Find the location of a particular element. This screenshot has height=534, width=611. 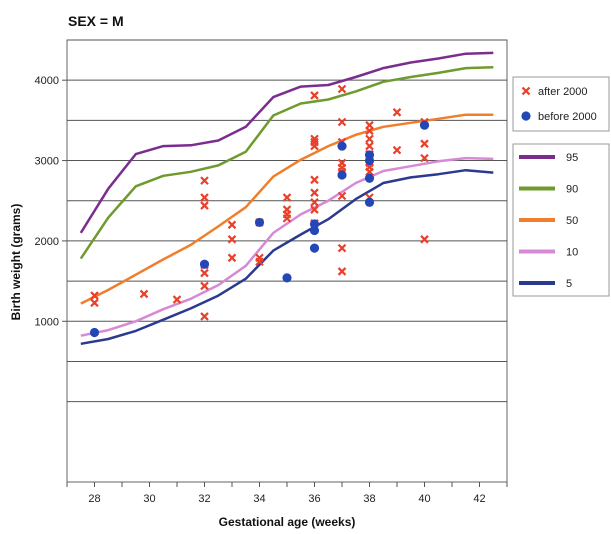

legend-label: after 2000 is located at coordinates (563, 92).